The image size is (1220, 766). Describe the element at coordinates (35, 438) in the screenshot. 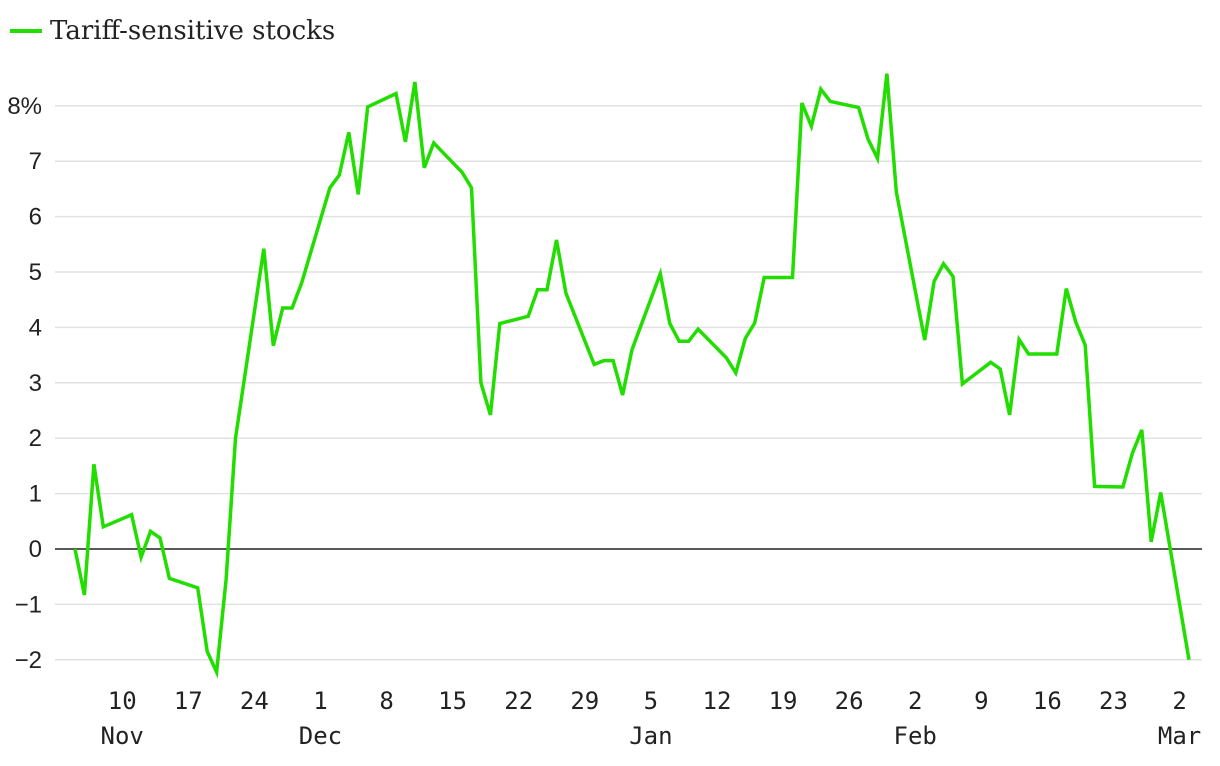

I see `y-tick-label: 2` at that location.